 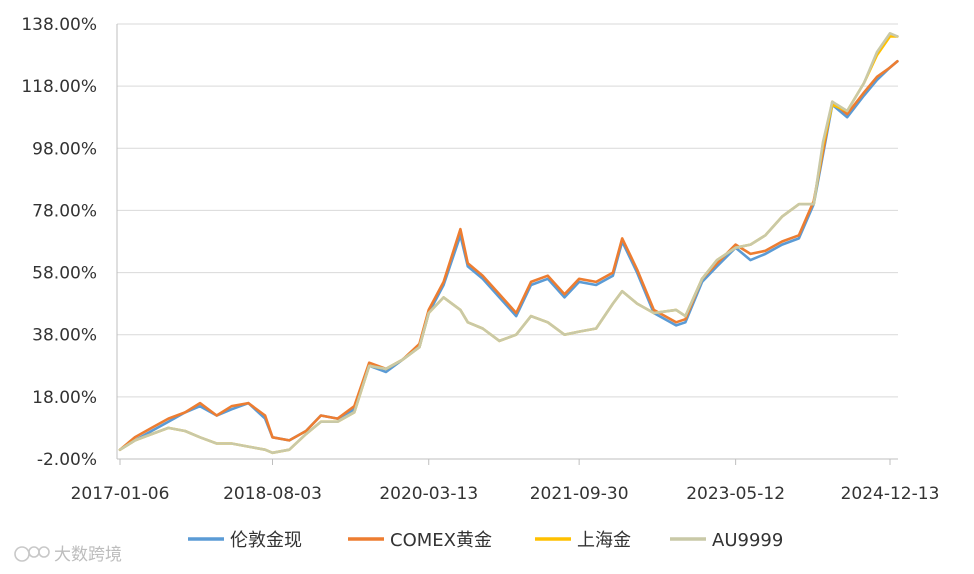 I want to click on legend-label: 上海金, so click(x=604, y=540).